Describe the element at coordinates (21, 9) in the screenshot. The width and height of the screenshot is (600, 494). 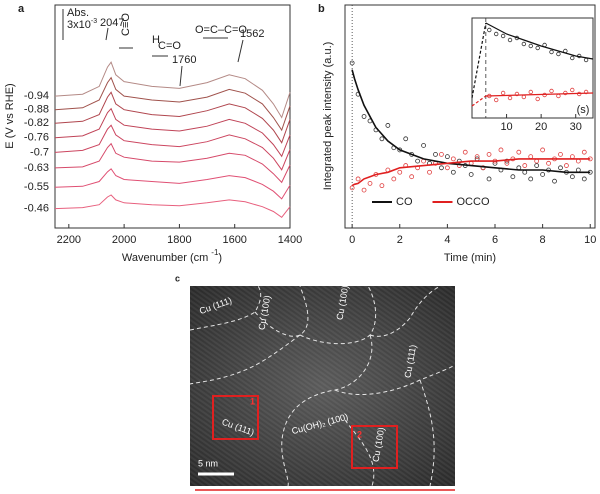
I see `panel-label: a` at that location.